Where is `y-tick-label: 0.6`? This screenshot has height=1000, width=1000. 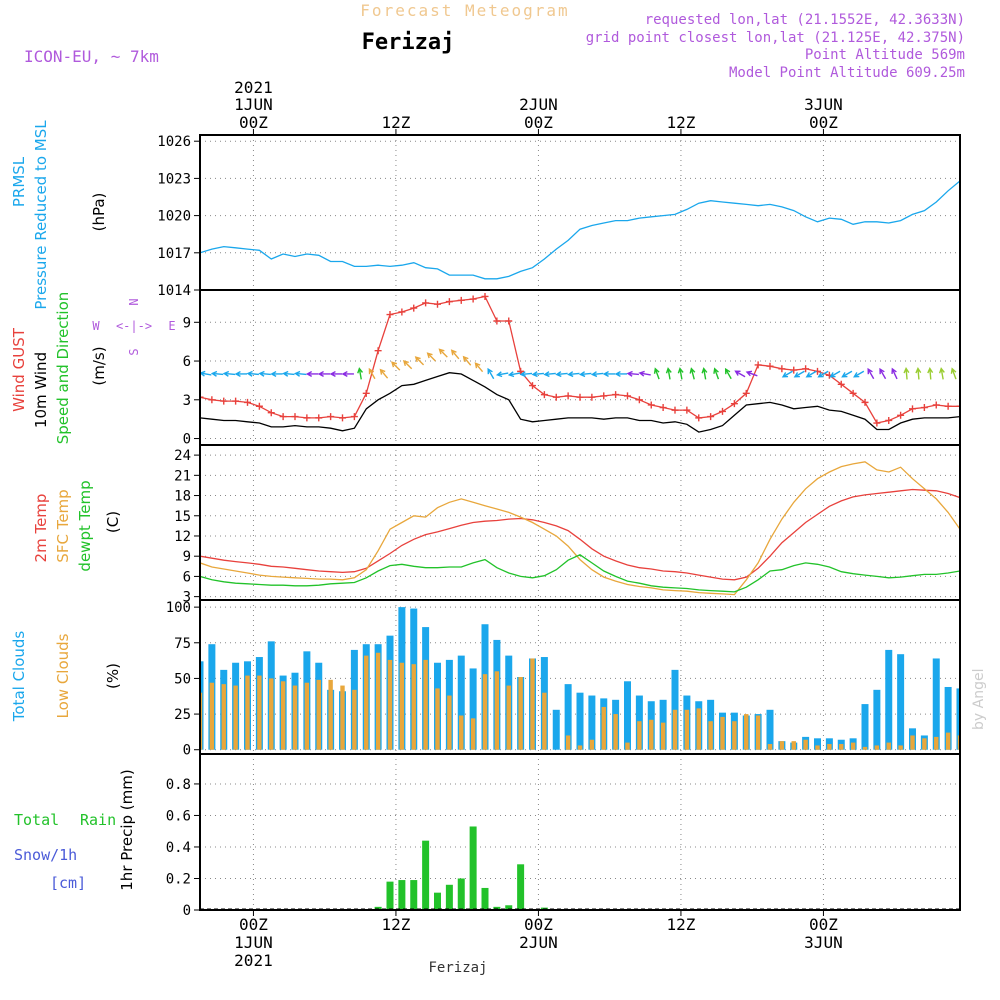
y-tick-label: 0.6 is located at coordinates (178, 816).